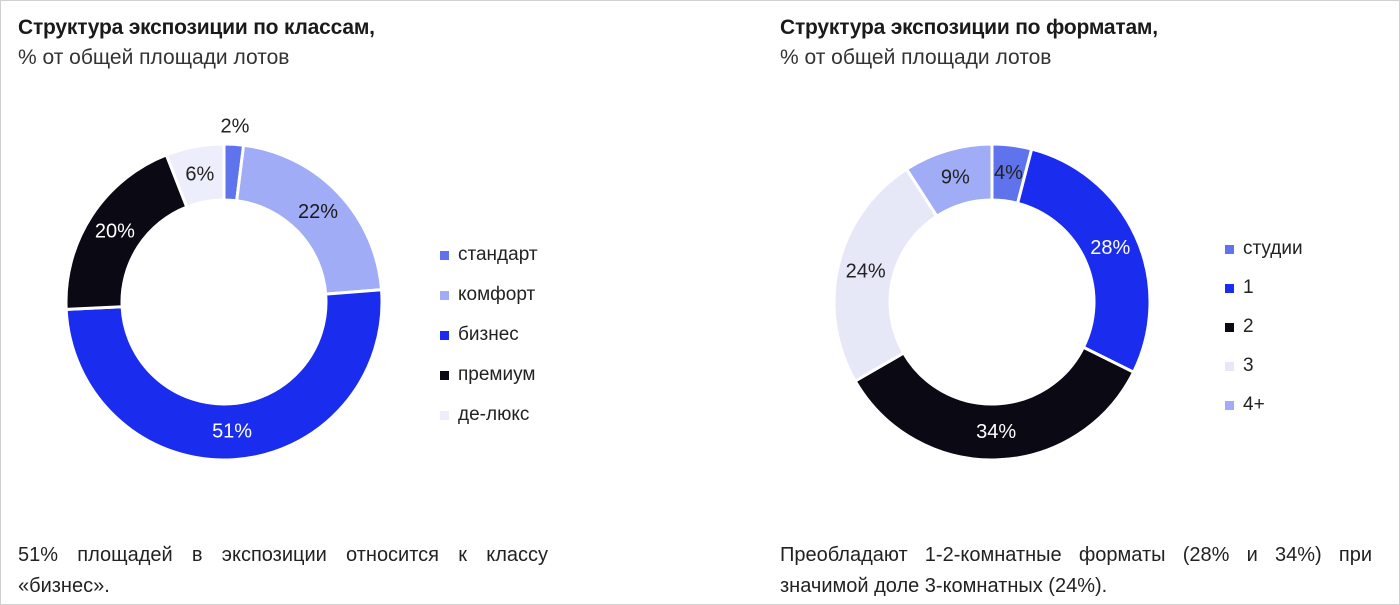 The image size is (1400, 605). I want to click on legend-item-1-room: 1, so click(1264, 296).